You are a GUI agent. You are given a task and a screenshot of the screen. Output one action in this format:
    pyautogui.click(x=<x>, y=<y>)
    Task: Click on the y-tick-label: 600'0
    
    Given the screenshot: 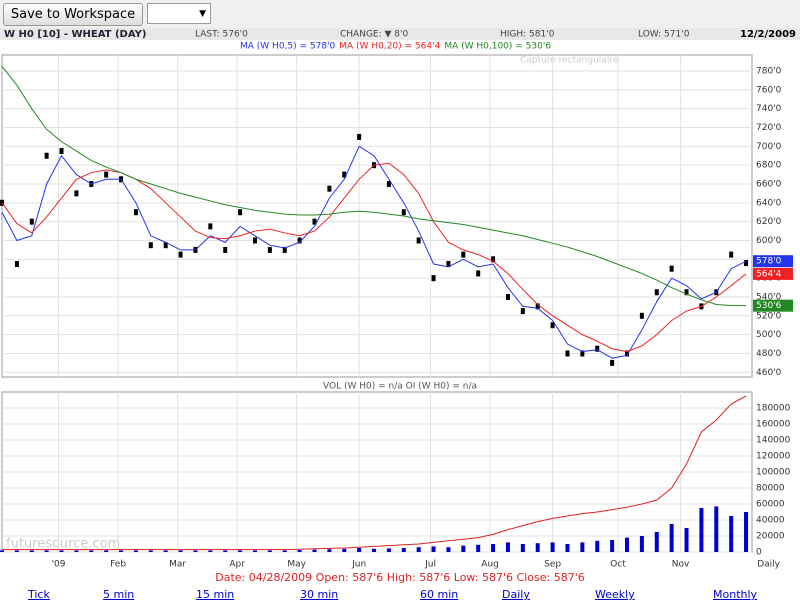 What is the action you would take?
    pyautogui.click(x=769, y=241)
    